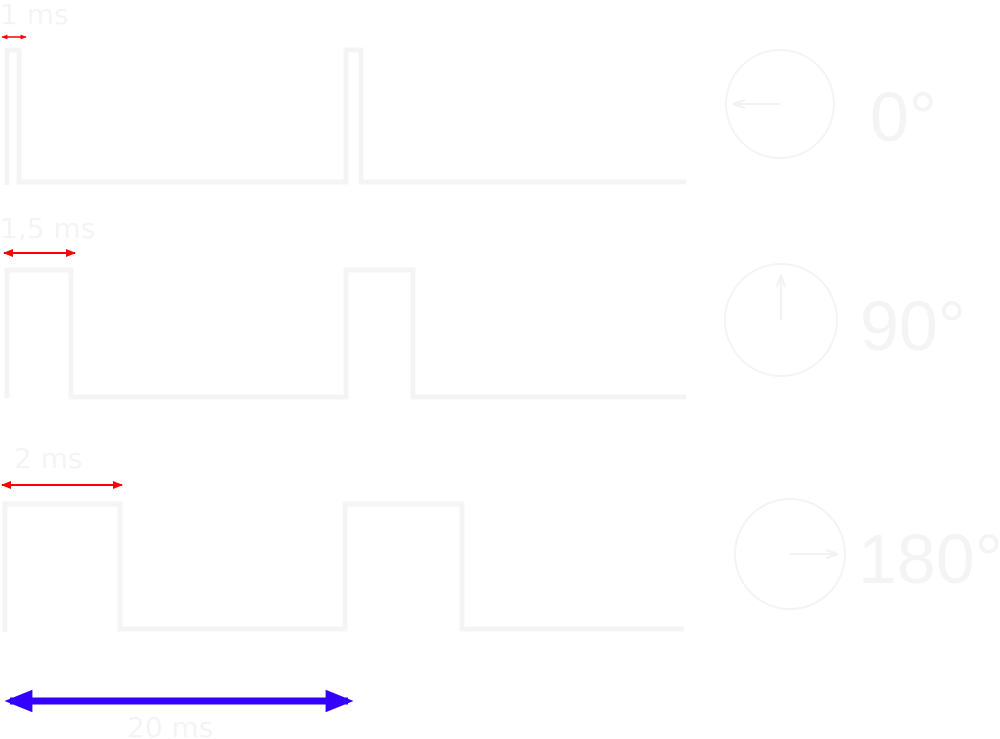  What do you see at coordinates (345, 333) in the screenshot?
I see `pwm-waveform-1-5ms` at bounding box center [345, 333].